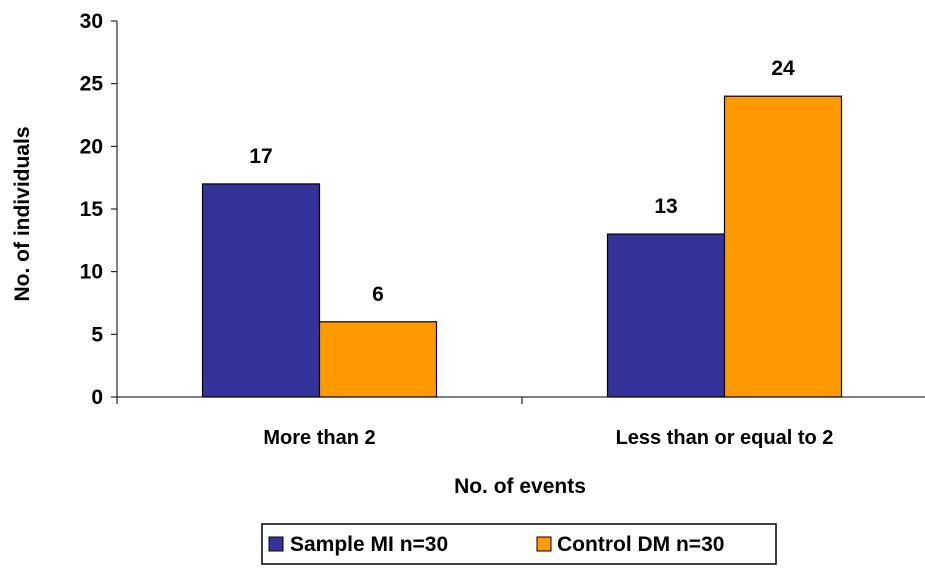 The height and width of the screenshot is (575, 925). What do you see at coordinates (640, 544) in the screenshot?
I see `legend-label-control-dm: Control DM n=30` at bounding box center [640, 544].